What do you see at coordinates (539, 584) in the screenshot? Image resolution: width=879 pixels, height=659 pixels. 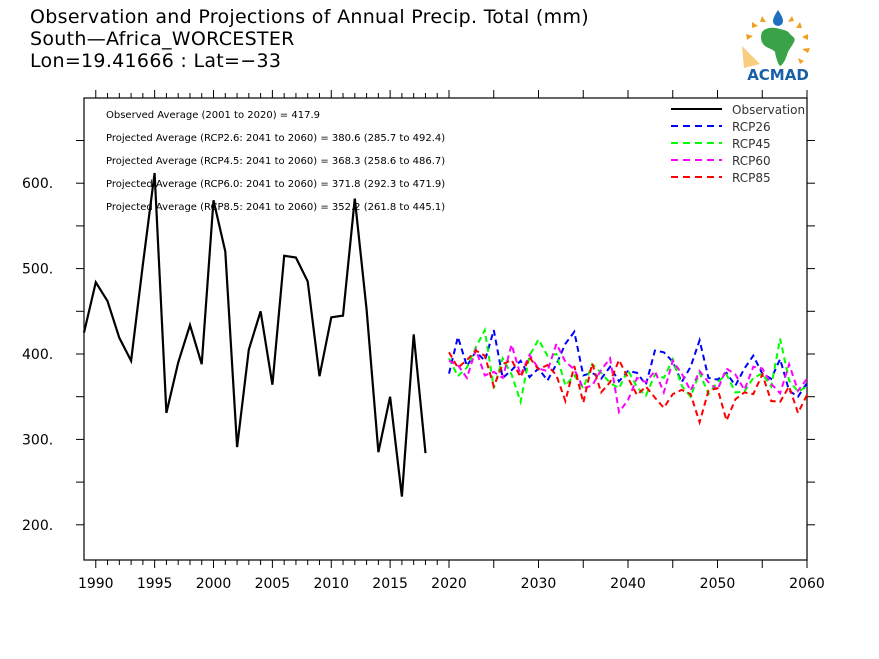 I see `x-tick-label: 2030` at bounding box center [539, 584].